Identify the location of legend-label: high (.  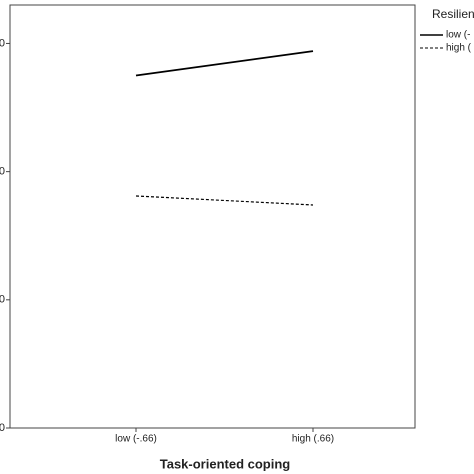
(459, 48).